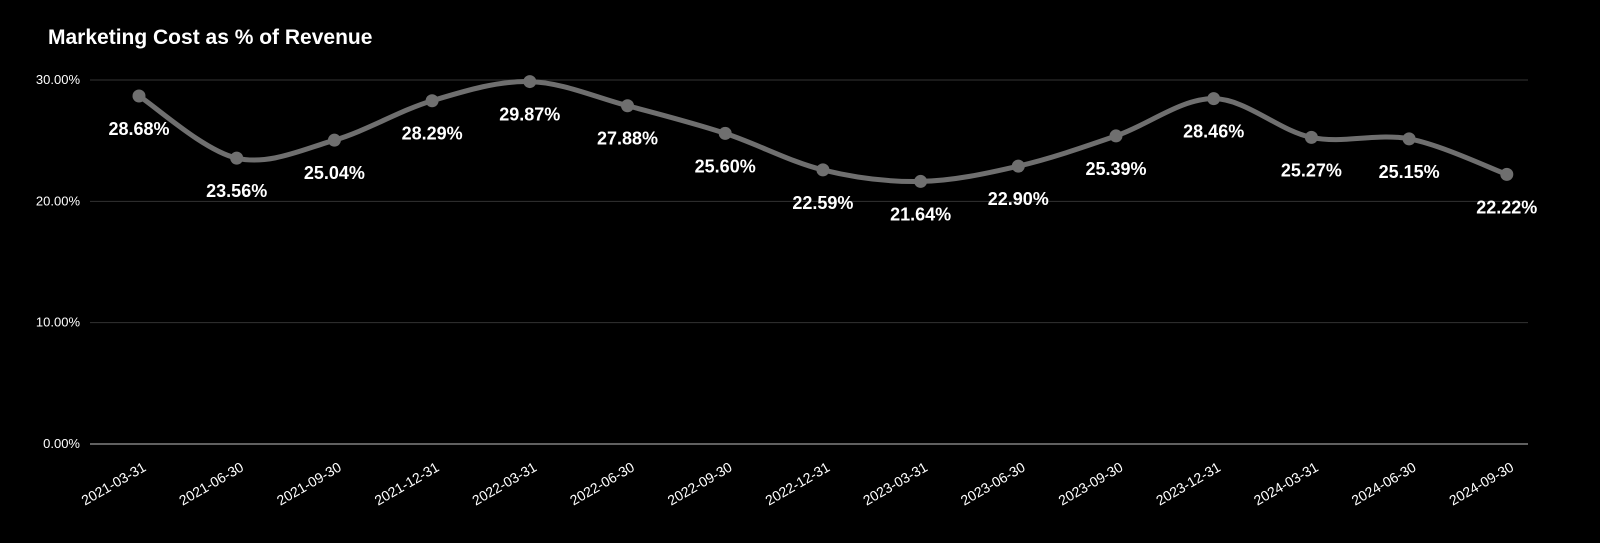 The width and height of the screenshot is (1600, 543). I want to click on x-tick-label: 2023-06-30, so click(993, 484).